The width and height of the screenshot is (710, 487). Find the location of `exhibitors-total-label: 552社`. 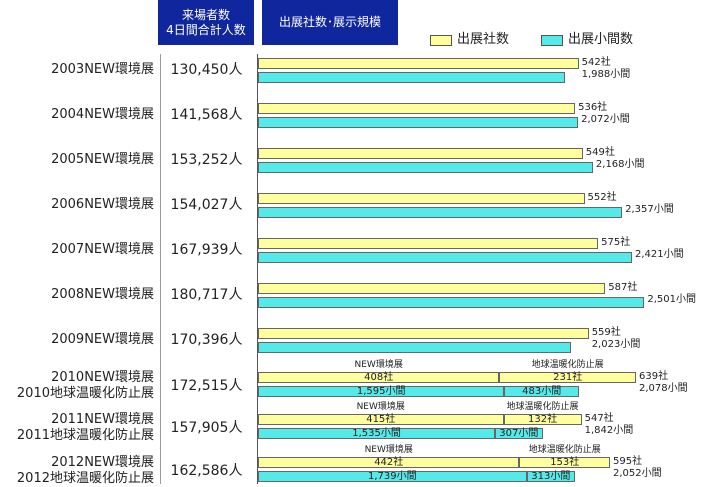

exhibitors-total-label: 552社 is located at coordinates (602, 197).